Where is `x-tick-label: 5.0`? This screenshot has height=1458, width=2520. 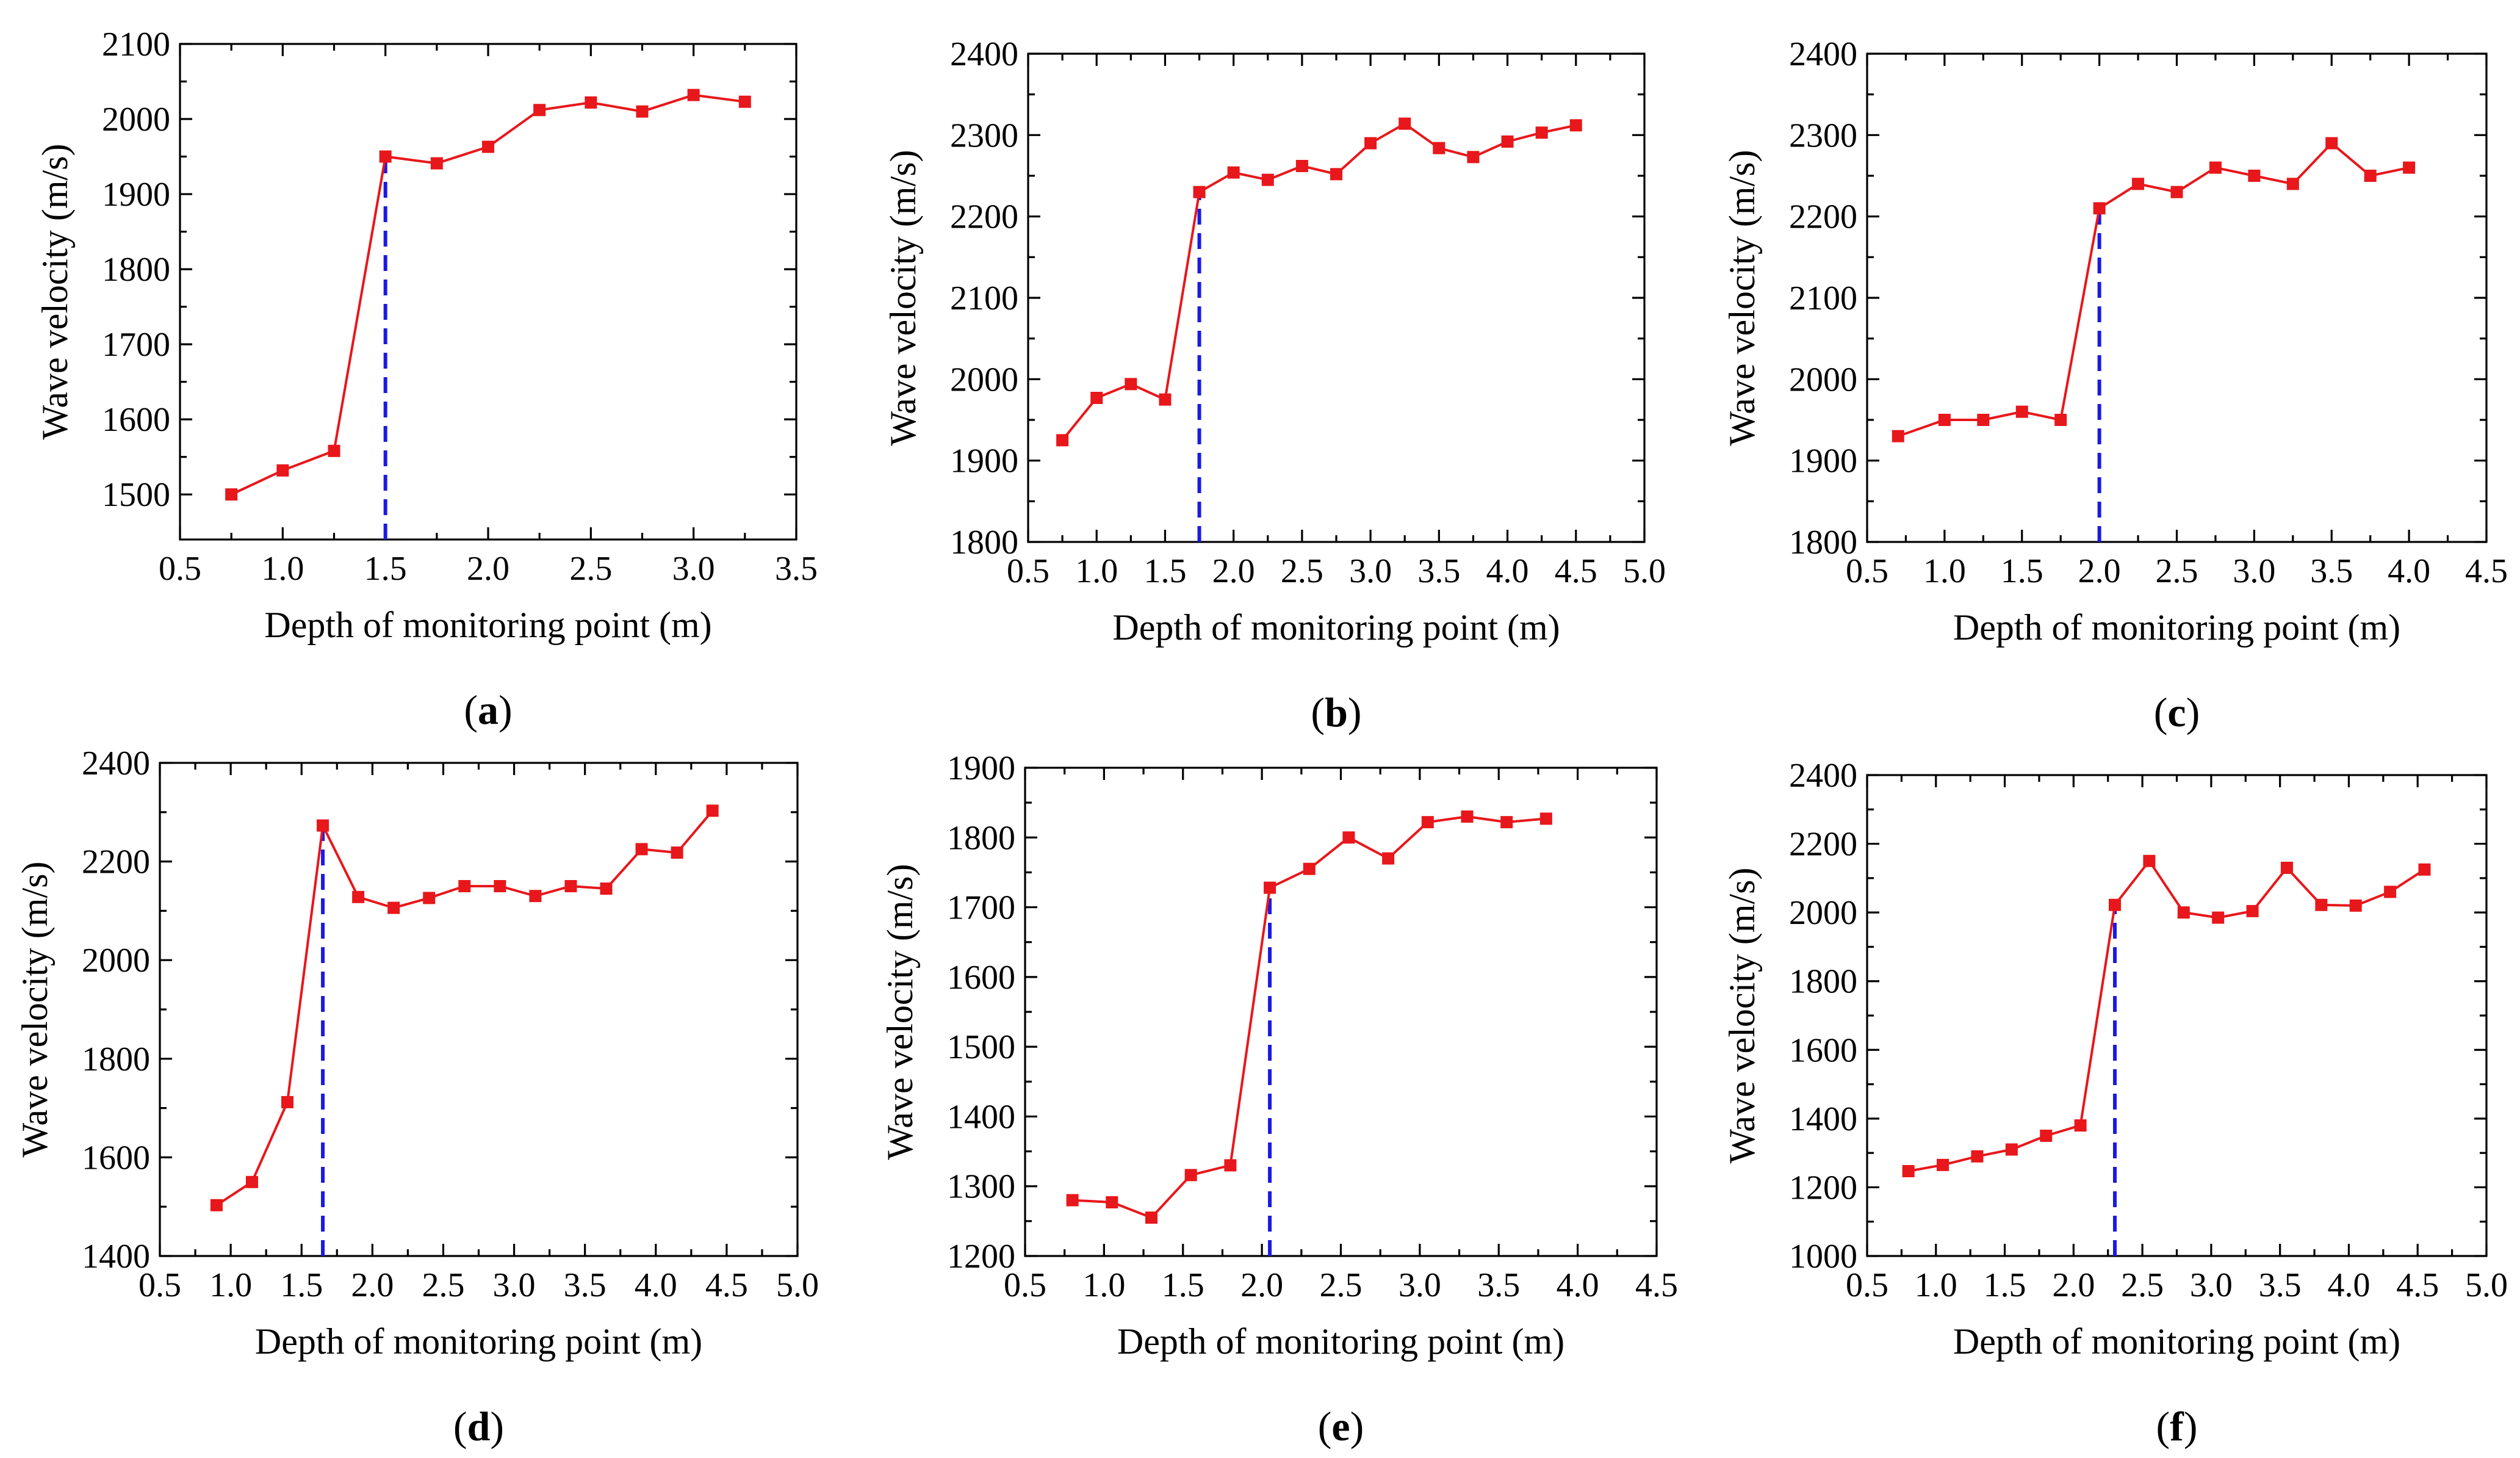 x-tick-label: 5.0 is located at coordinates (2486, 1285).